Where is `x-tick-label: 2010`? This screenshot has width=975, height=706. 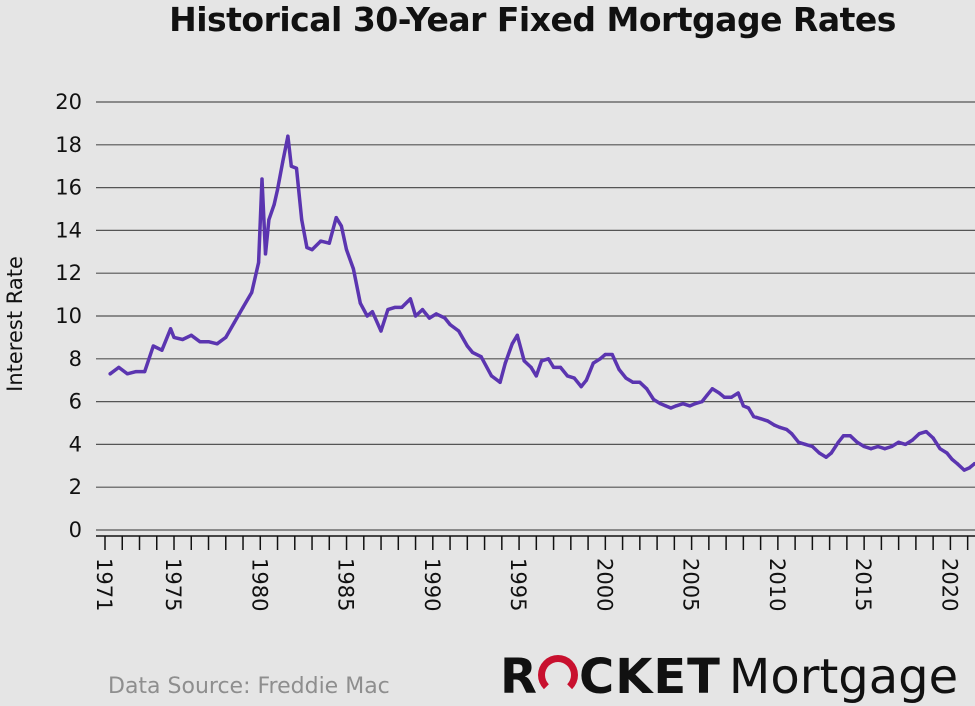 x-tick-label: 2010 is located at coordinates (777, 584).